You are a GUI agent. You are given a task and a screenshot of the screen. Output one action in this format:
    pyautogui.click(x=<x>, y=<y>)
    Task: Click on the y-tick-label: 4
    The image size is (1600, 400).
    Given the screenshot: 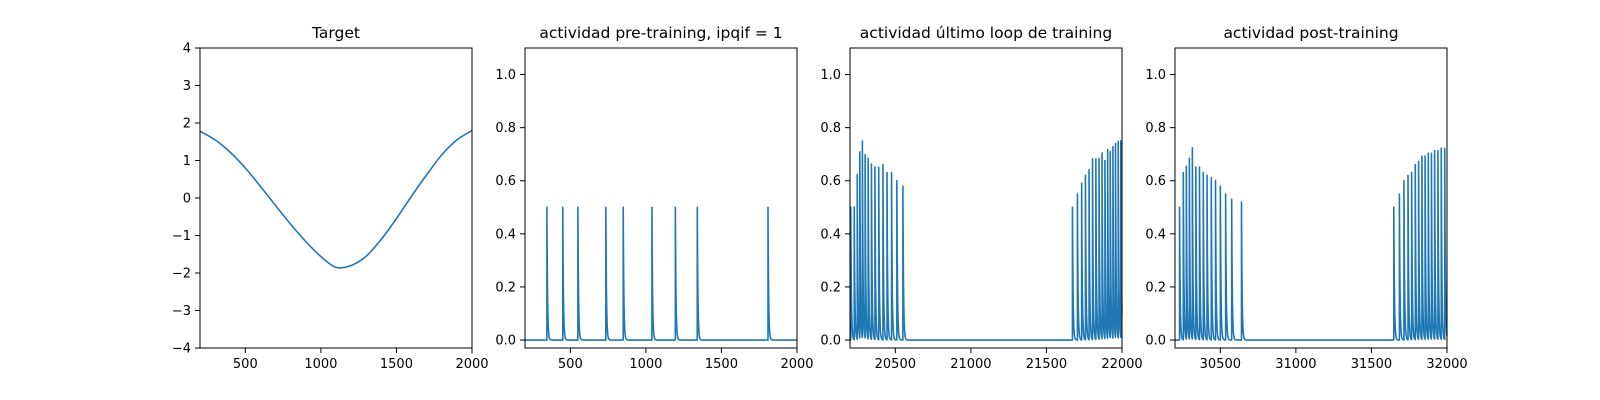 What is the action you would take?
    pyautogui.click(x=187, y=49)
    